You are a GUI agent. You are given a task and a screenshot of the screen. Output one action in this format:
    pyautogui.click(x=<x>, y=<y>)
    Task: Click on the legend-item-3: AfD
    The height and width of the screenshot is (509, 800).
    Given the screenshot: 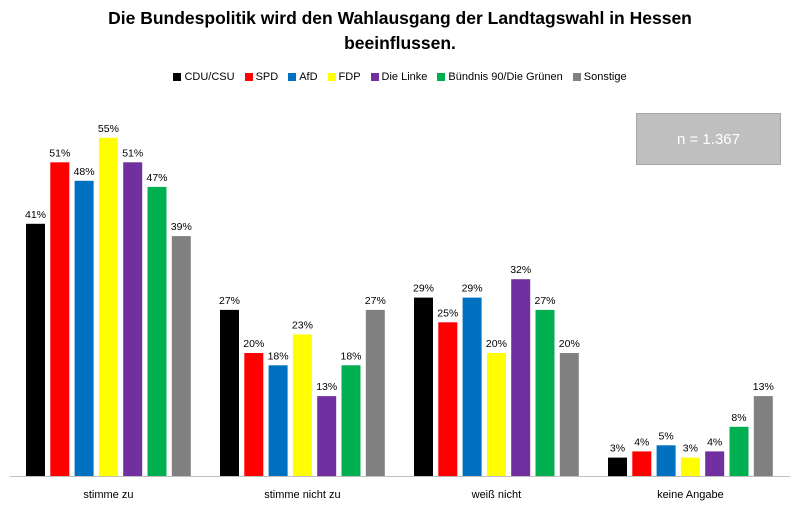 What is the action you would take?
    pyautogui.click(x=303, y=77)
    